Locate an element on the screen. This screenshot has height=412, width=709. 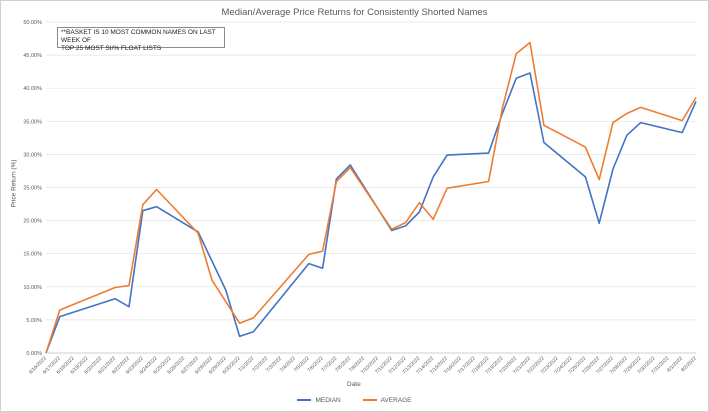
y-tick-label: 45.00% is located at coordinates (32, 56).